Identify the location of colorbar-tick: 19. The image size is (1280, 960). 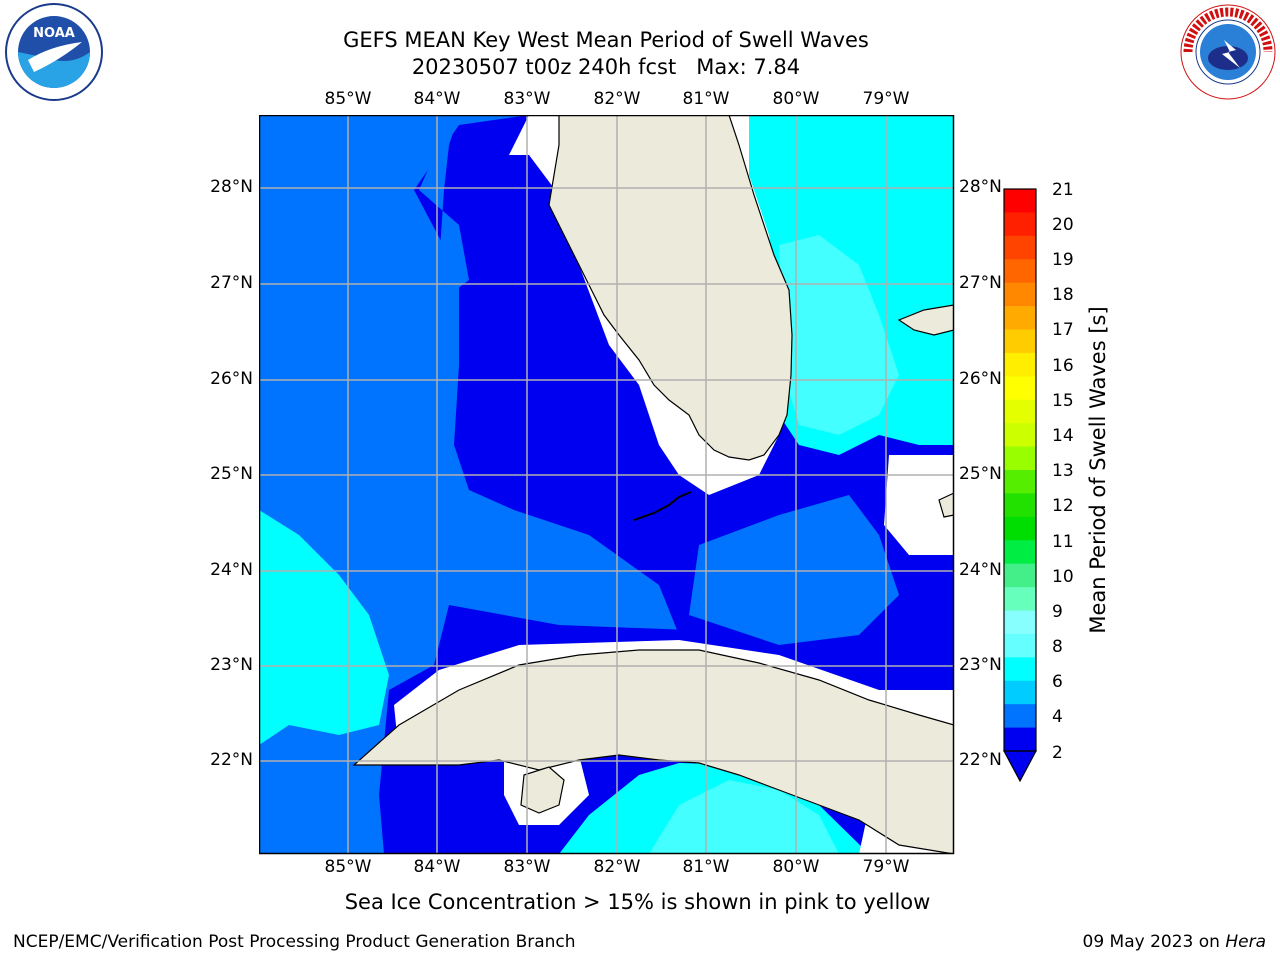
(1063, 260).